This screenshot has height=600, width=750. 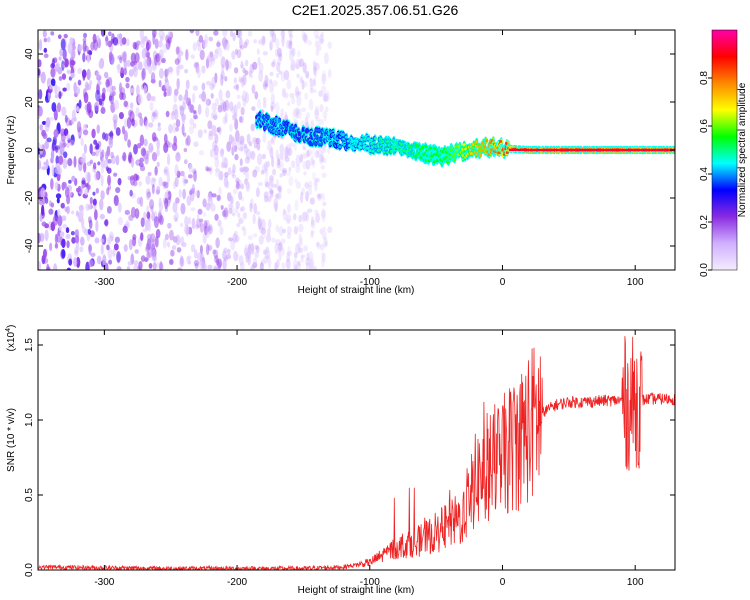 What do you see at coordinates (29, 197) in the screenshot?
I see `spectrogram-y-tick-label: -20` at bounding box center [29, 197].